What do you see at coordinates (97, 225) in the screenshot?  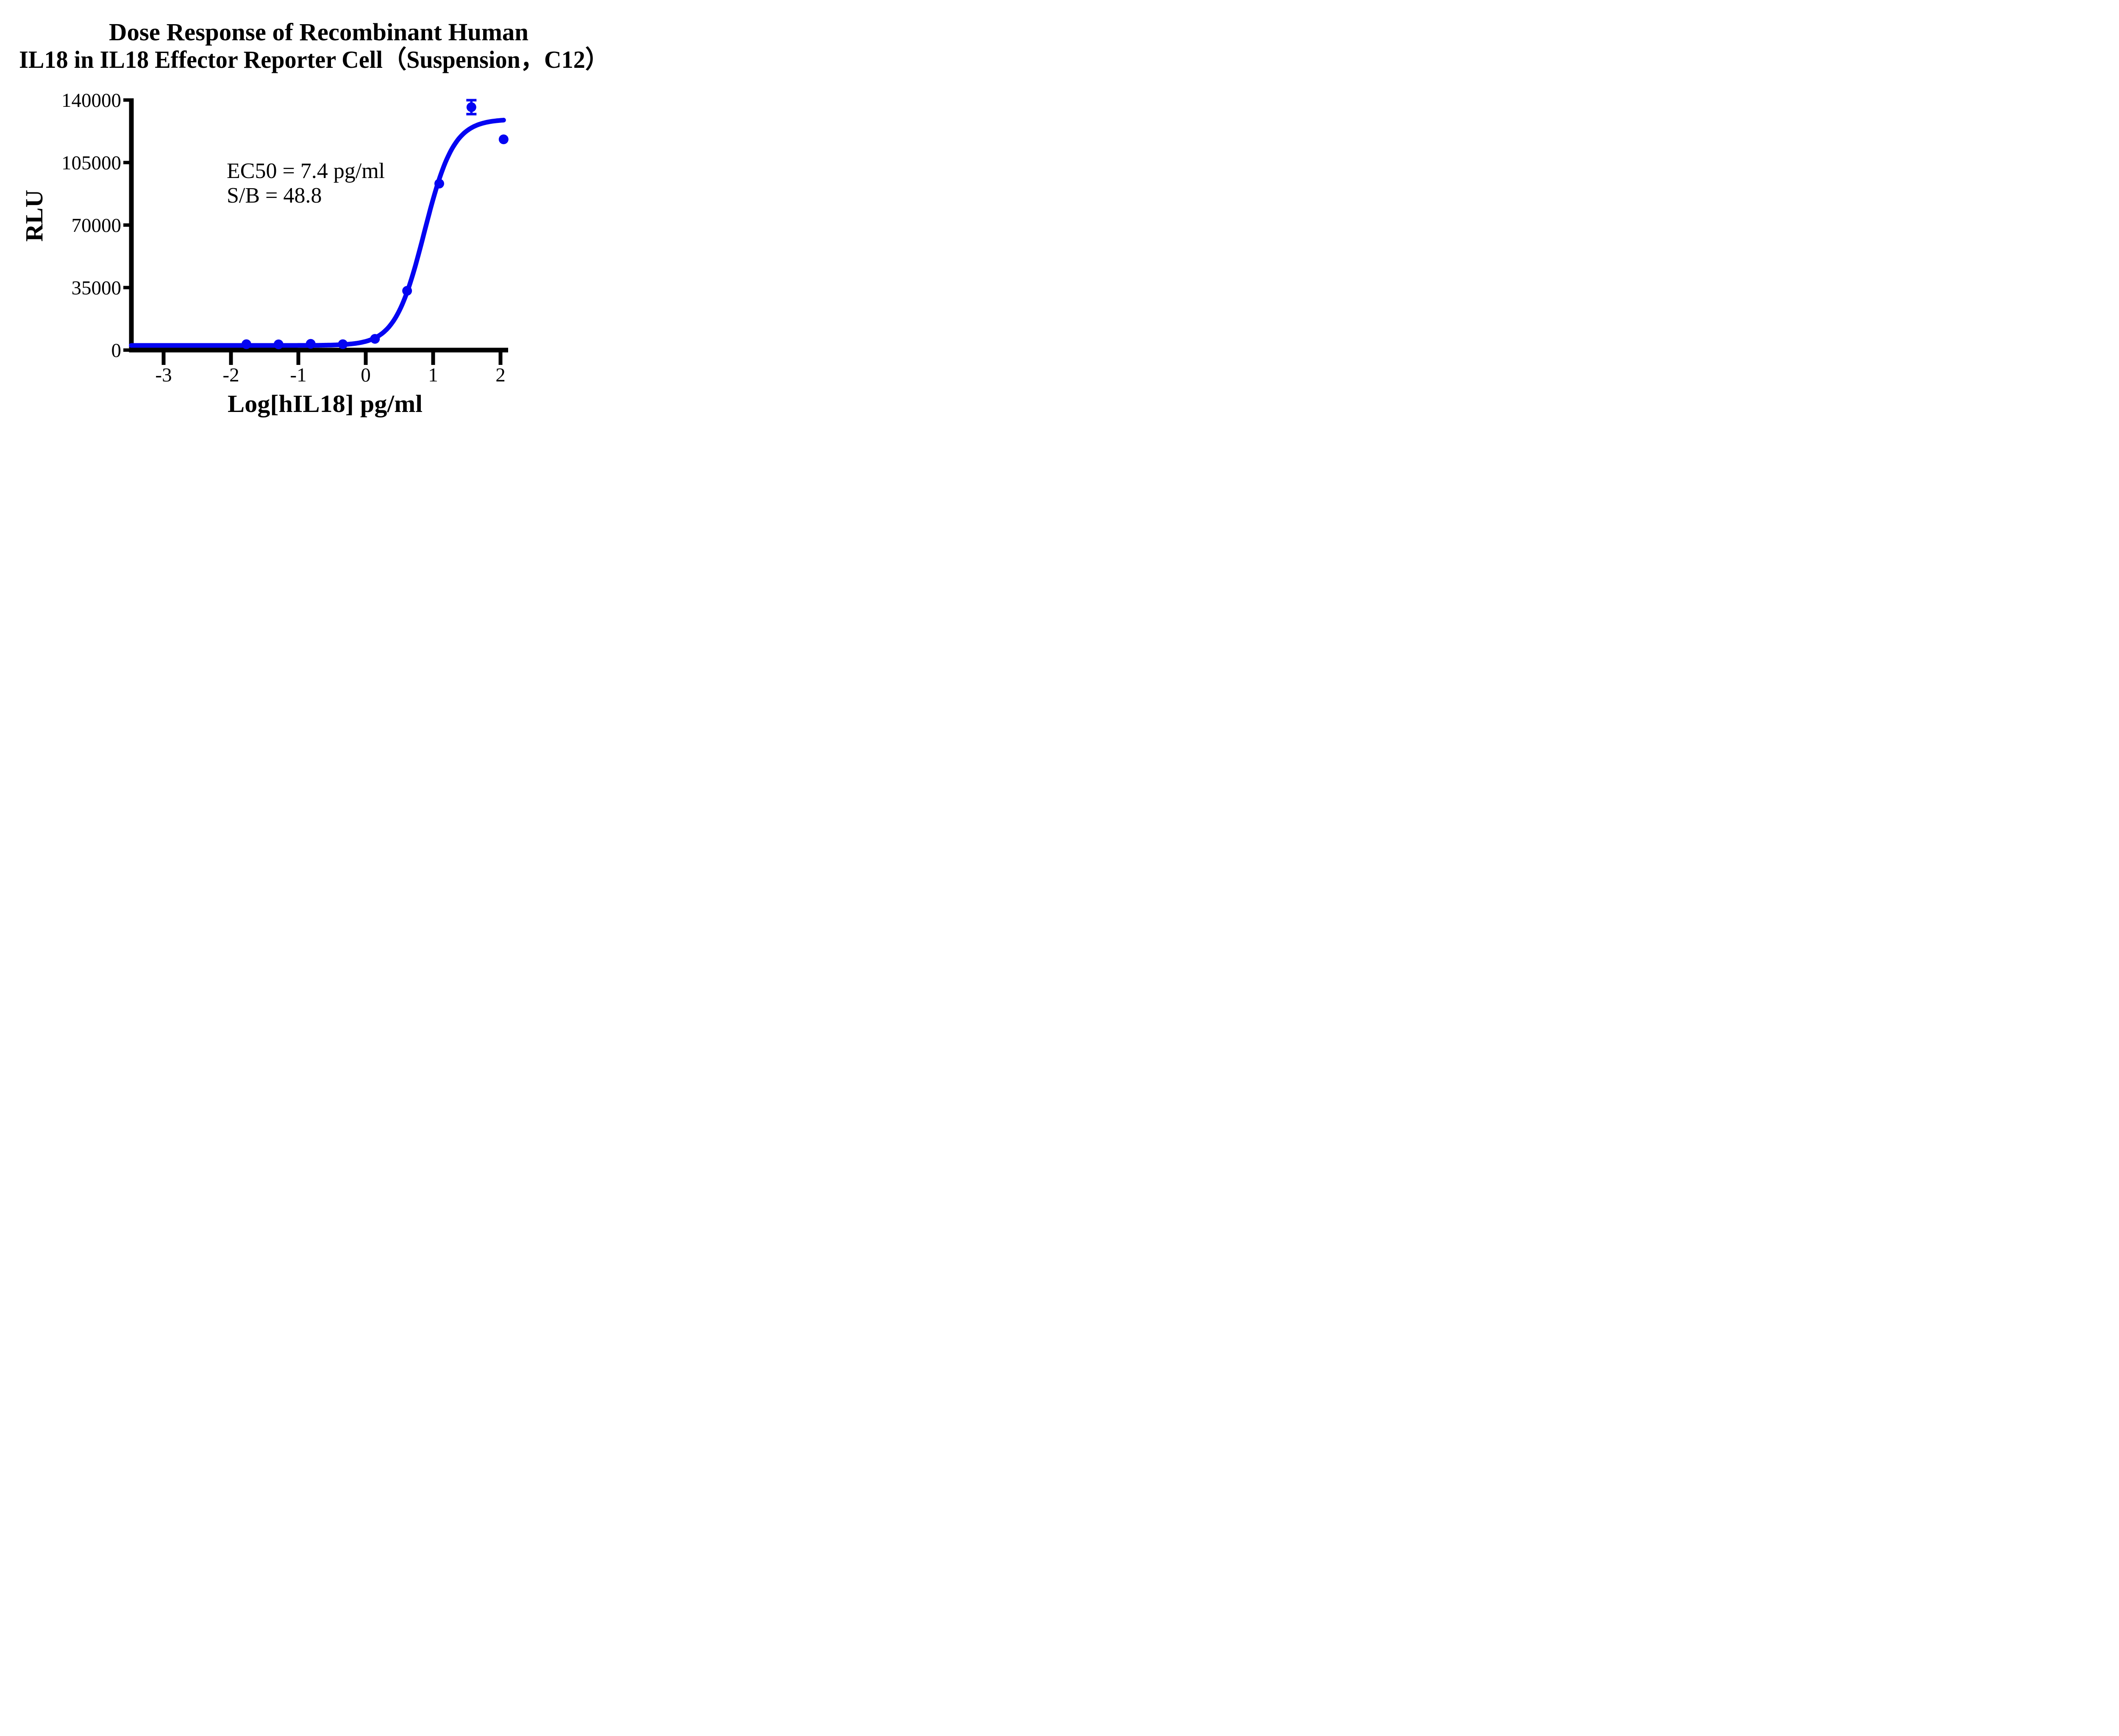 I see `y-tick-label: 70000` at bounding box center [97, 225].